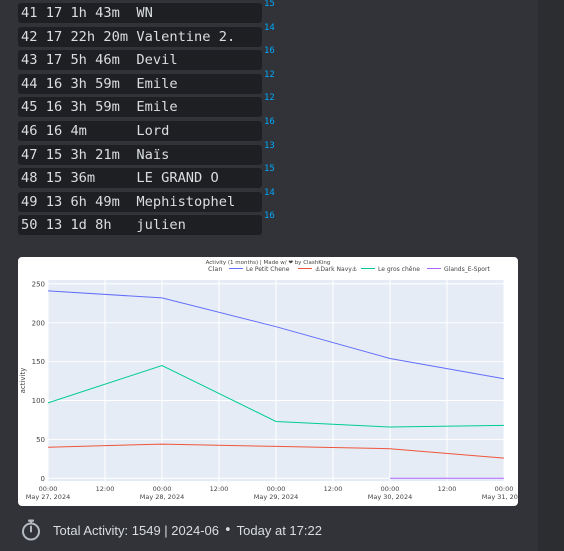 The width and height of the screenshot is (564, 551). I want to click on y-axis-label: activity, so click(23, 381).